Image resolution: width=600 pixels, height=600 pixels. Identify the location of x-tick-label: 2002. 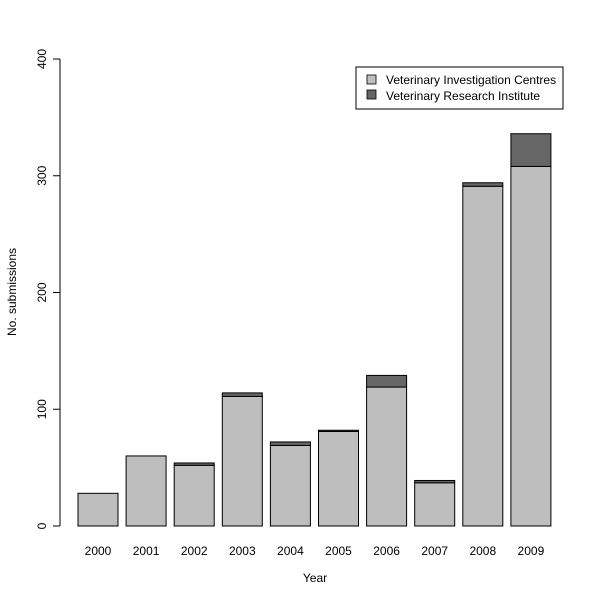
(194, 551).